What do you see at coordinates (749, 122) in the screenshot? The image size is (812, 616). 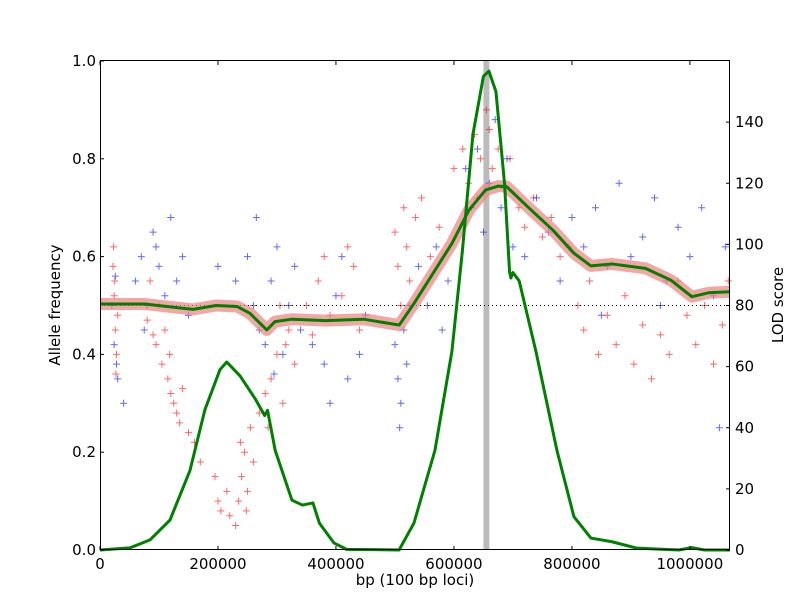 I see `y2-tick-label: 140` at bounding box center [749, 122].